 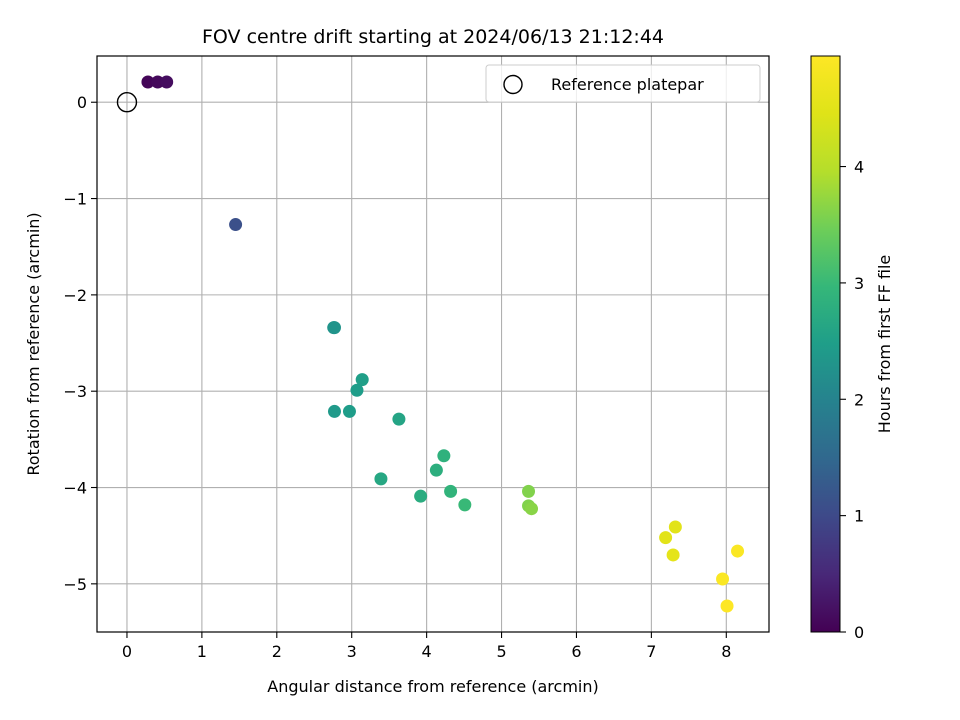 I want to click on x-tick-label: 4, so click(x=427, y=651).